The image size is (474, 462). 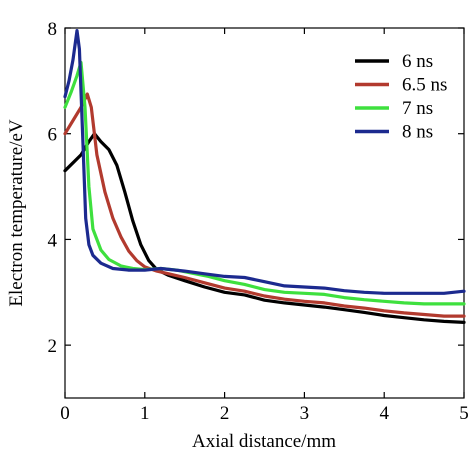 I want to click on x-axis-title: Axial distance/mm, so click(x=264, y=441).